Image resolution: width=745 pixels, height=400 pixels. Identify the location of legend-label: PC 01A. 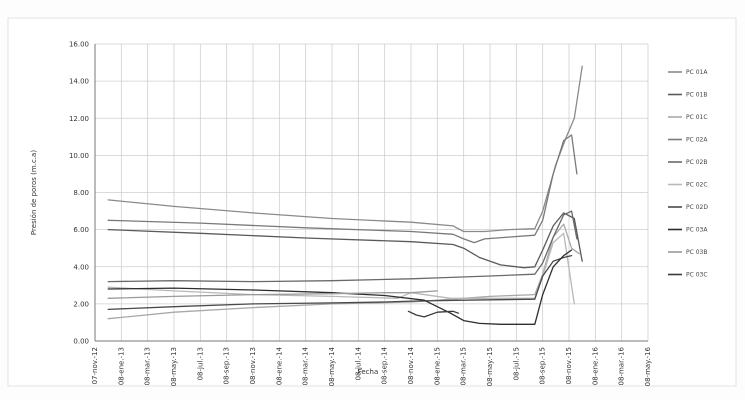
(697, 72).